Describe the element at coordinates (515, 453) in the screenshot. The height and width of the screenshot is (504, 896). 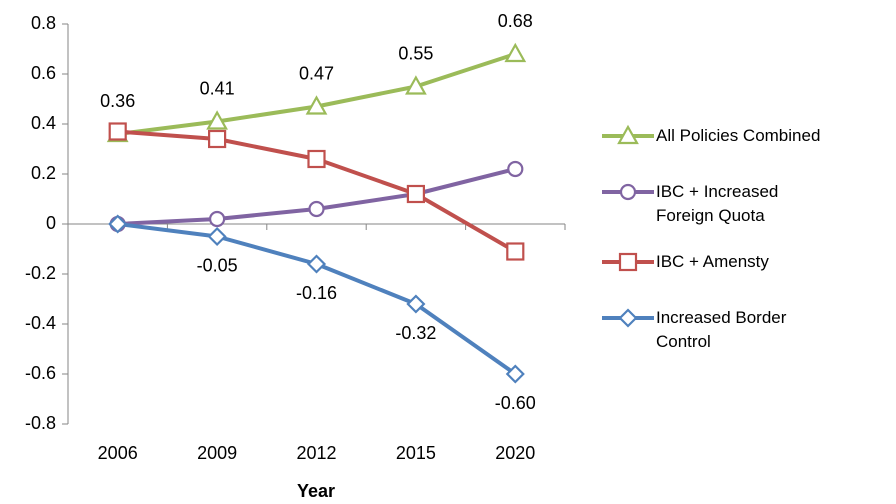
I see `x-tick-label: 2020` at that location.